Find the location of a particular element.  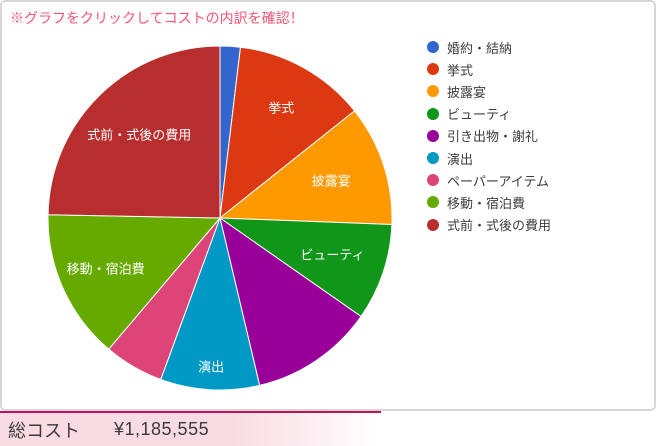

legend-label: 演出 is located at coordinates (460, 159).